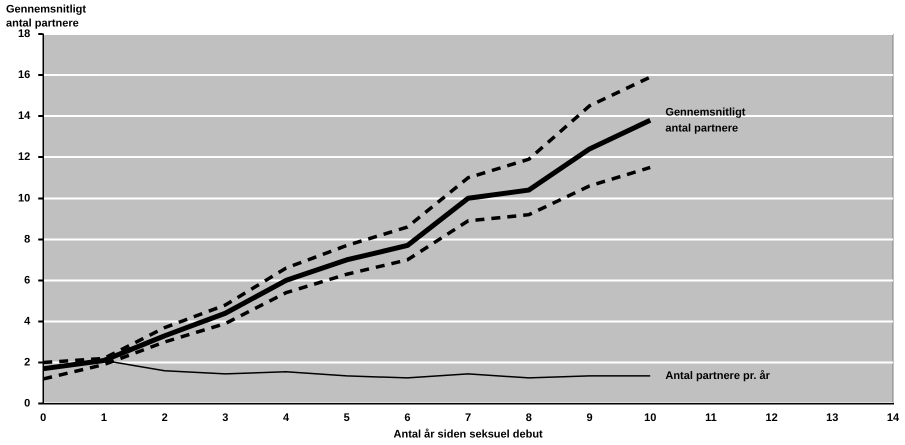 The width and height of the screenshot is (905, 445). I want to click on y-tick-label: 12, so click(24, 157).